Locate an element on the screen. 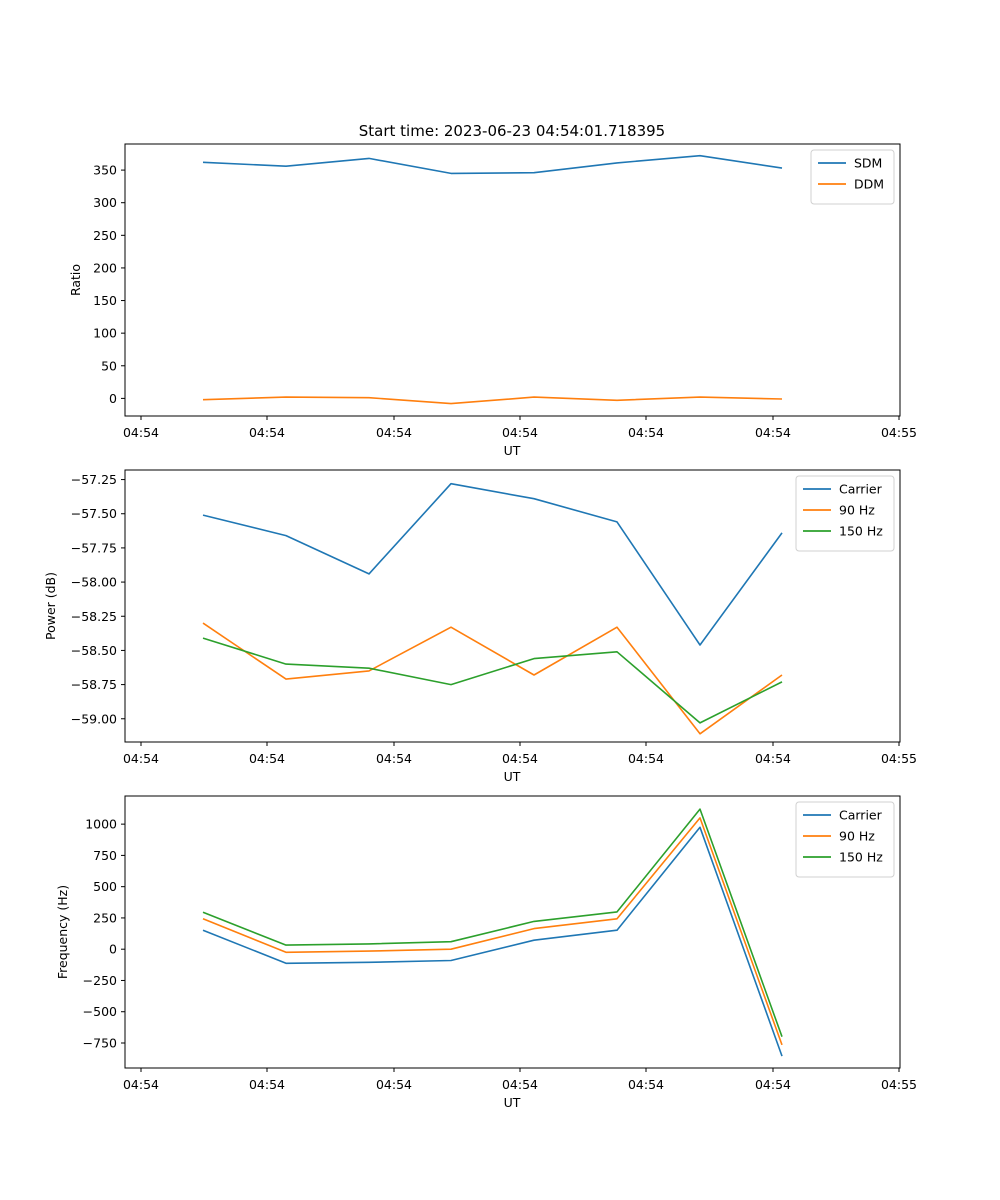  y-tick-label: −500 is located at coordinates (100, 1011).